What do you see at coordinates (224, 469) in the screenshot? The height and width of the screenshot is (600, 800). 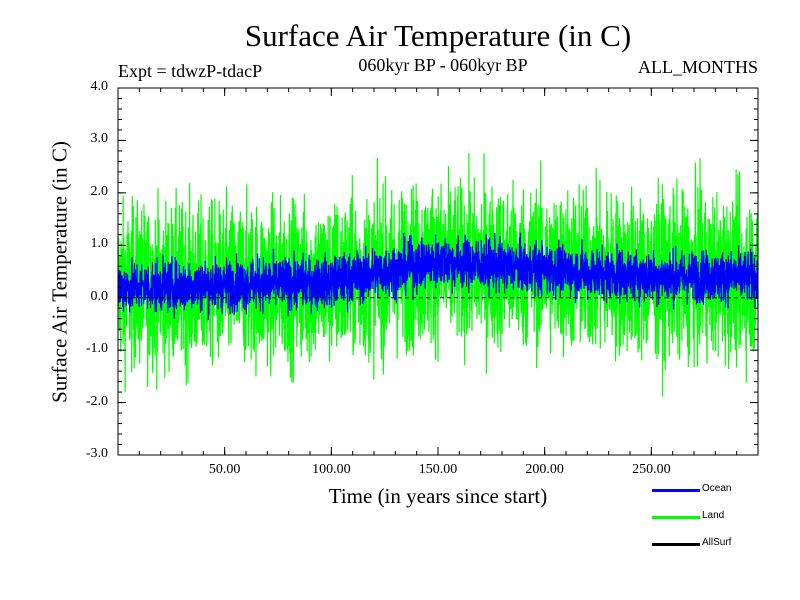 I see `x-tick-label: 50.00` at bounding box center [224, 469].